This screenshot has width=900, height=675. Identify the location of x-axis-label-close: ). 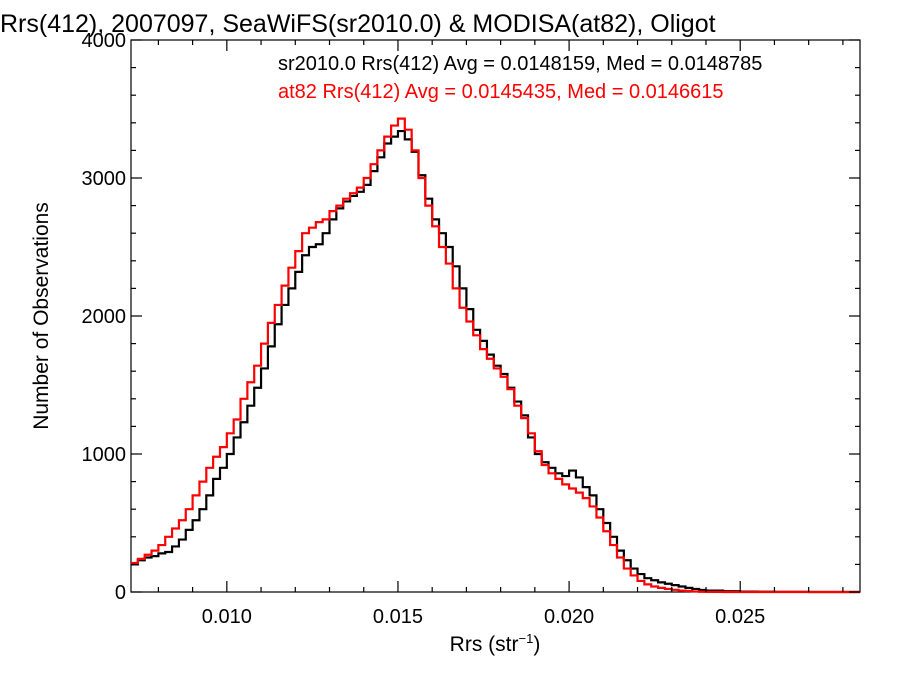
(536, 644).